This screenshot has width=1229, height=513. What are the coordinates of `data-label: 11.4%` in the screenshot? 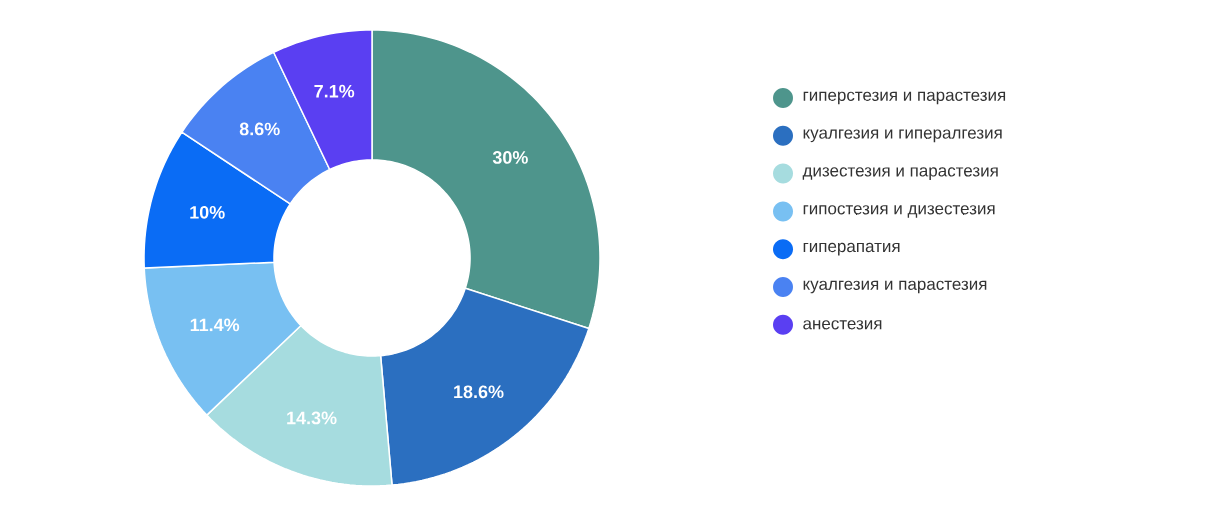 It's located at (215, 325).